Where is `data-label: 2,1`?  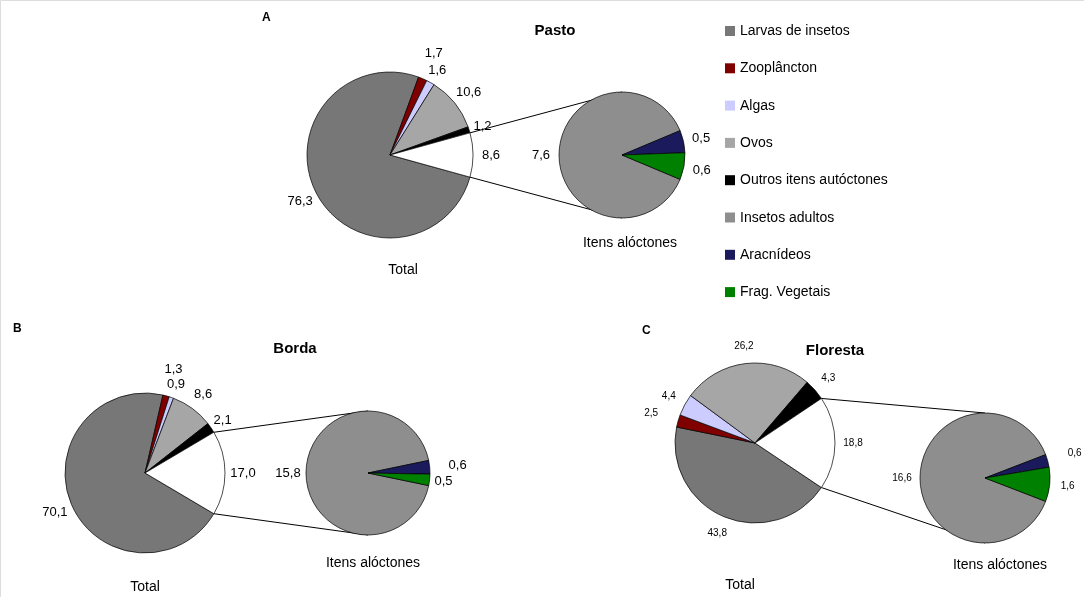
data-label: 2,1 is located at coordinates (222, 419).